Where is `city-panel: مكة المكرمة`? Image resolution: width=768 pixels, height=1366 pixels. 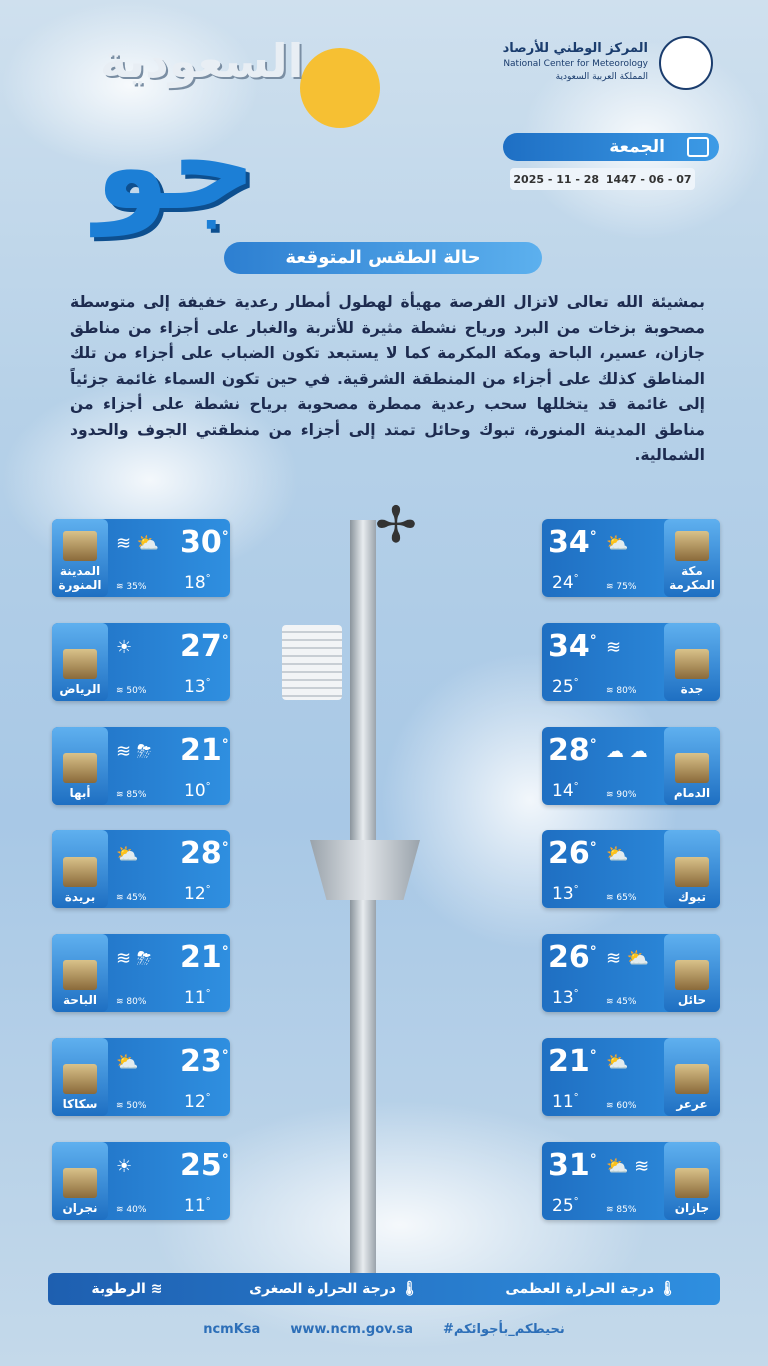
city-panel: مكة المكرمة is located at coordinates (692, 558).